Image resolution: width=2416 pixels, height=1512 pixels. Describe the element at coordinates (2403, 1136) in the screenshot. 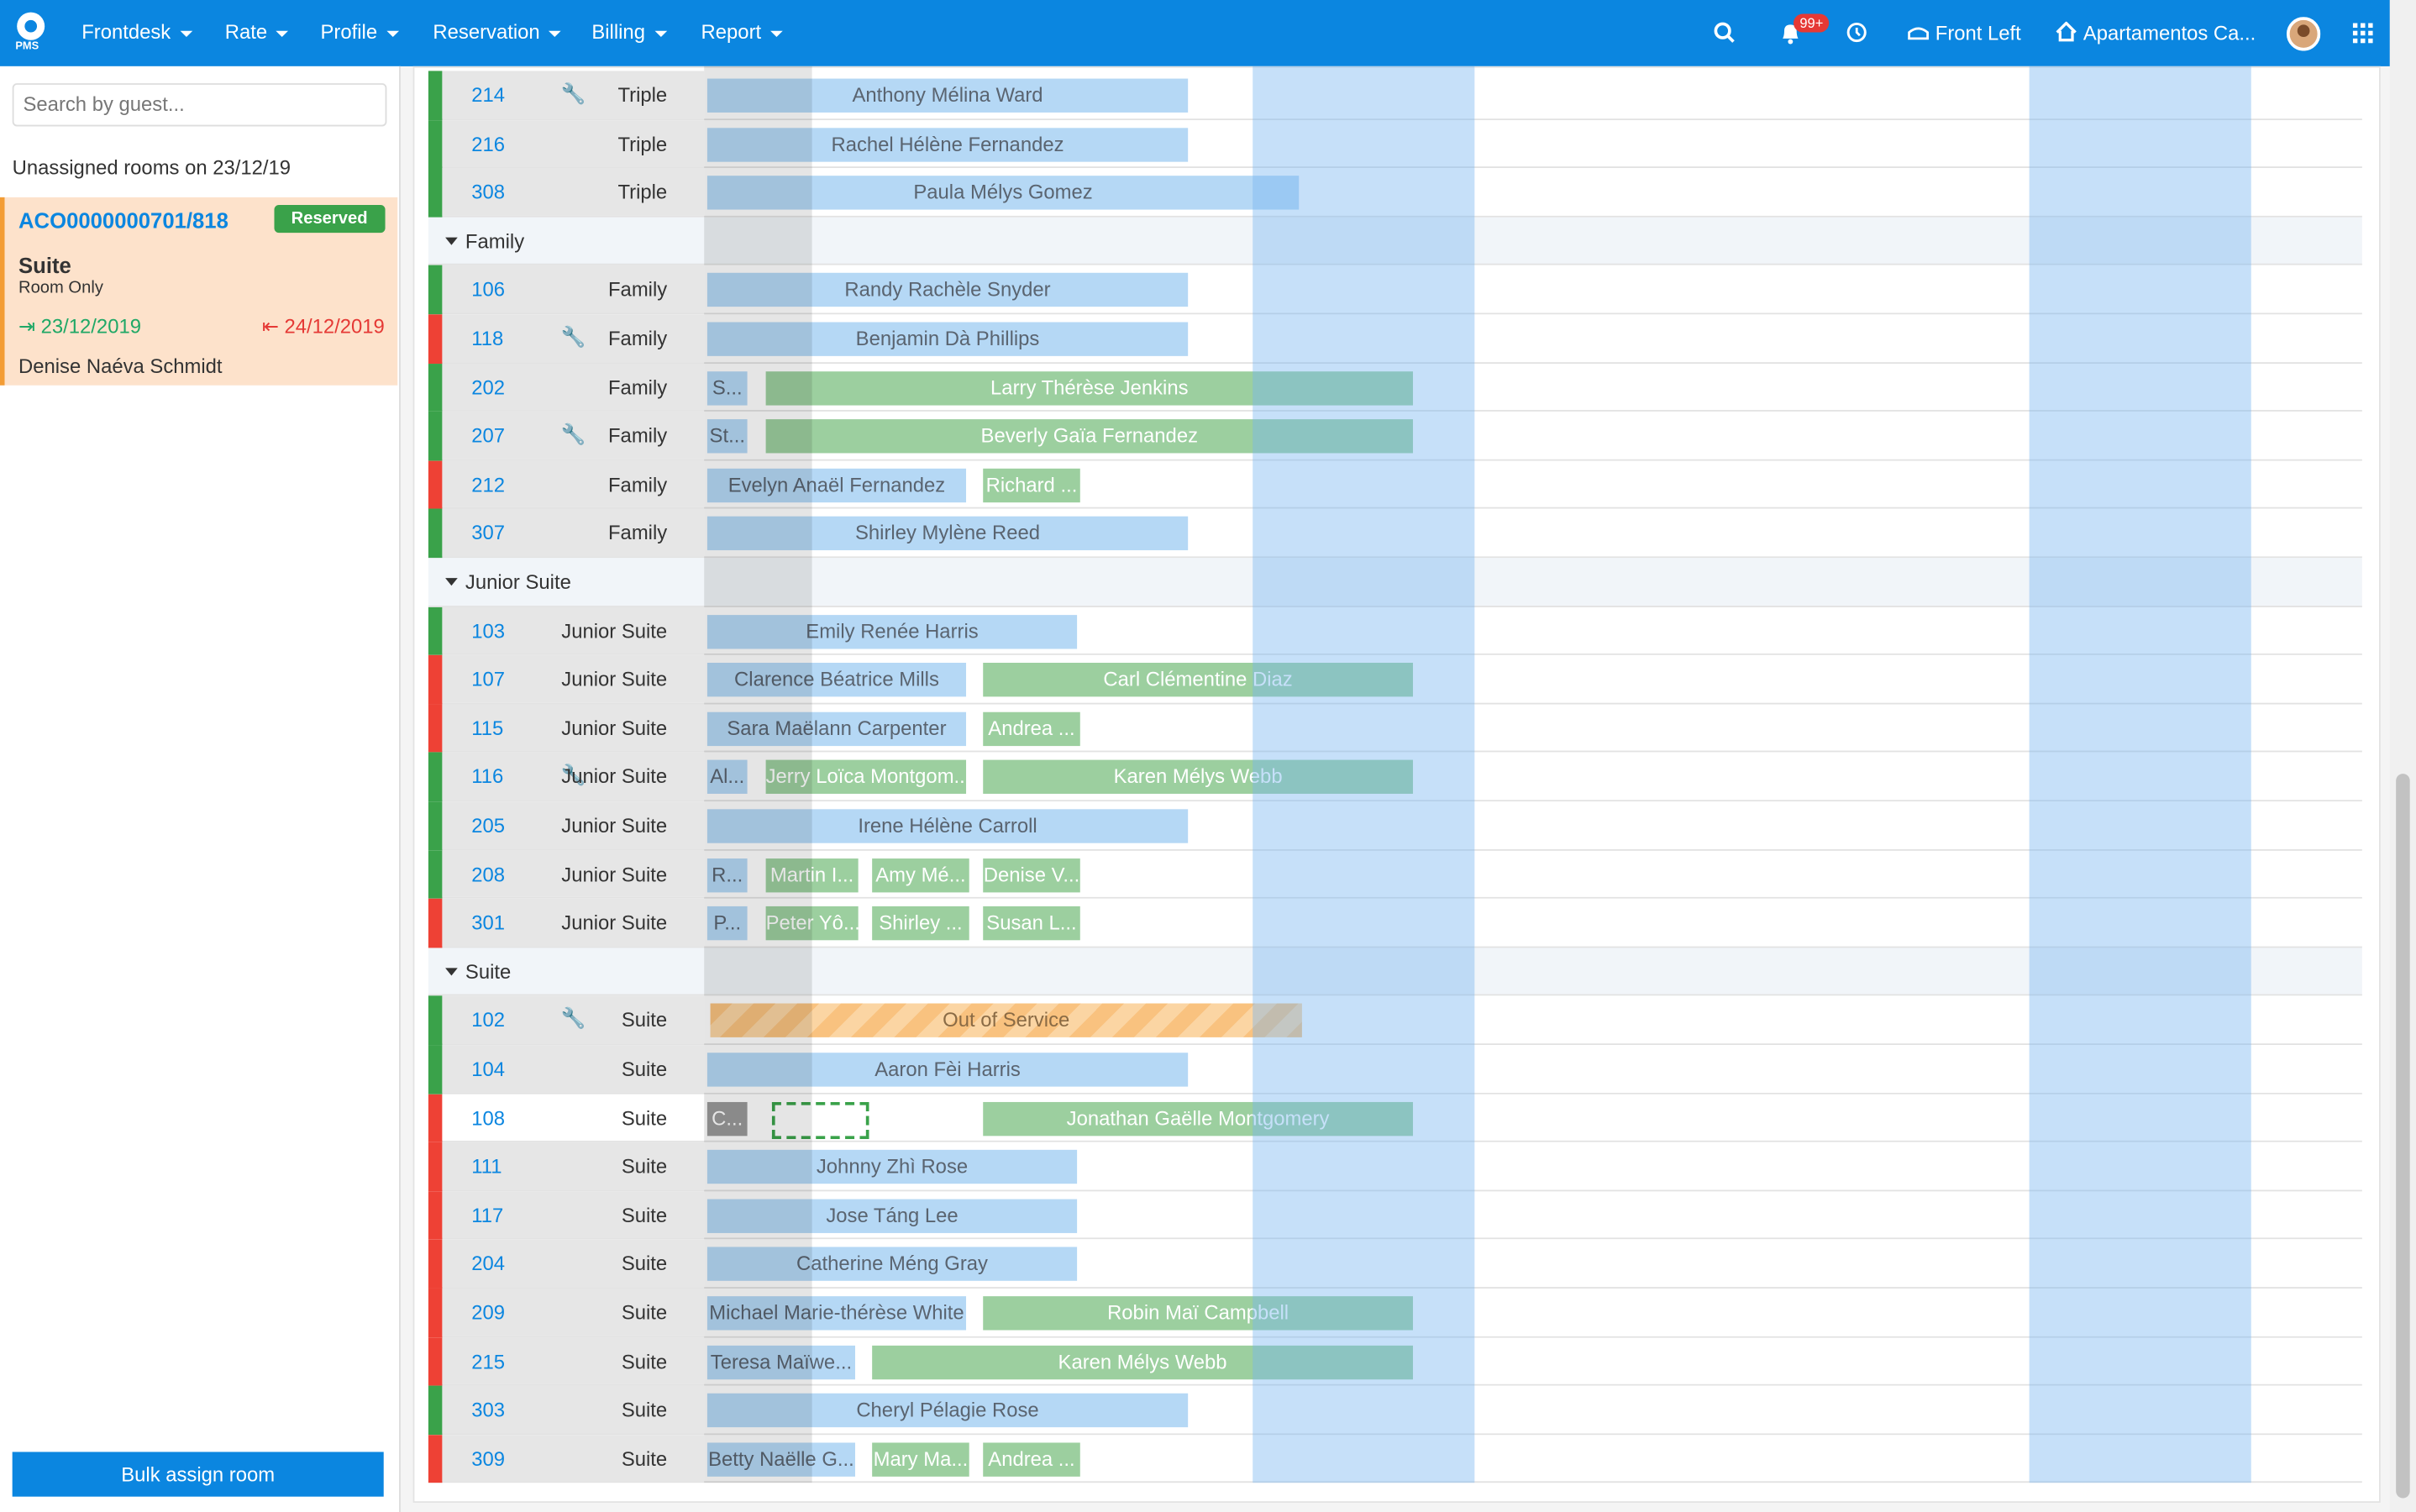

I see `scrollbar-thumb` at that location.